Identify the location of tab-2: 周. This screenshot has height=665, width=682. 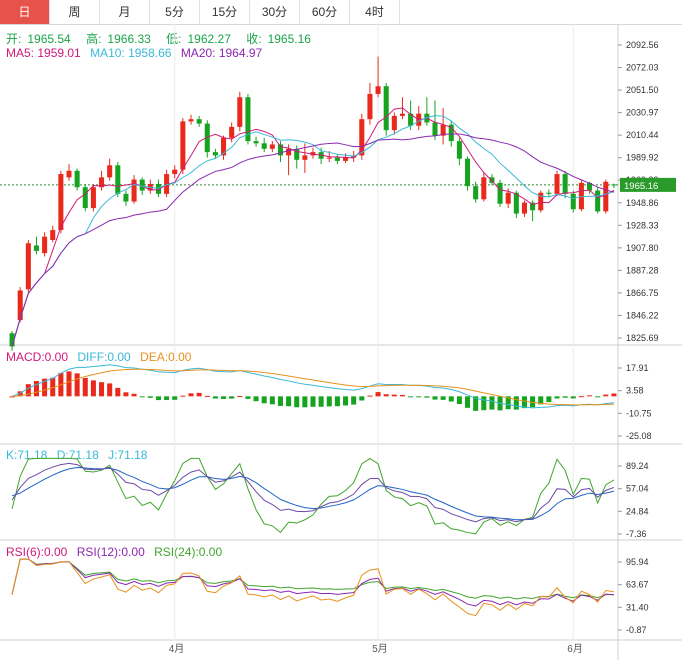
(75, 12).